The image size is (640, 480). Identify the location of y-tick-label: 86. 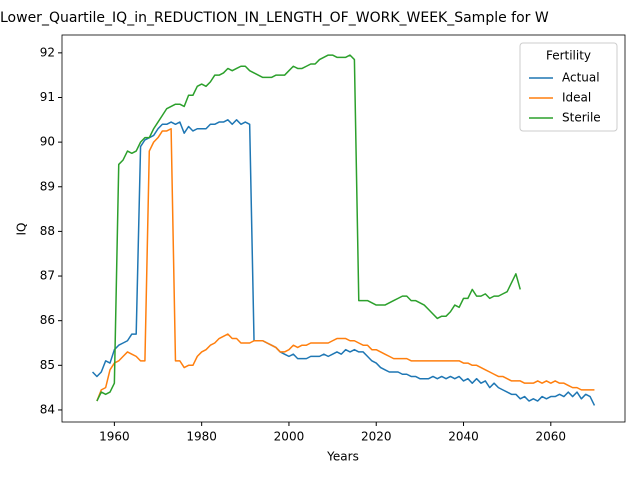
(47, 320).